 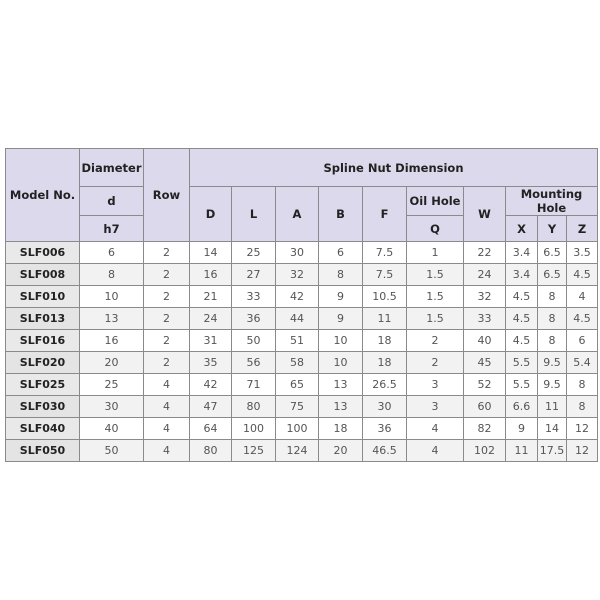 I want to click on header-F: F, so click(x=384, y=214).